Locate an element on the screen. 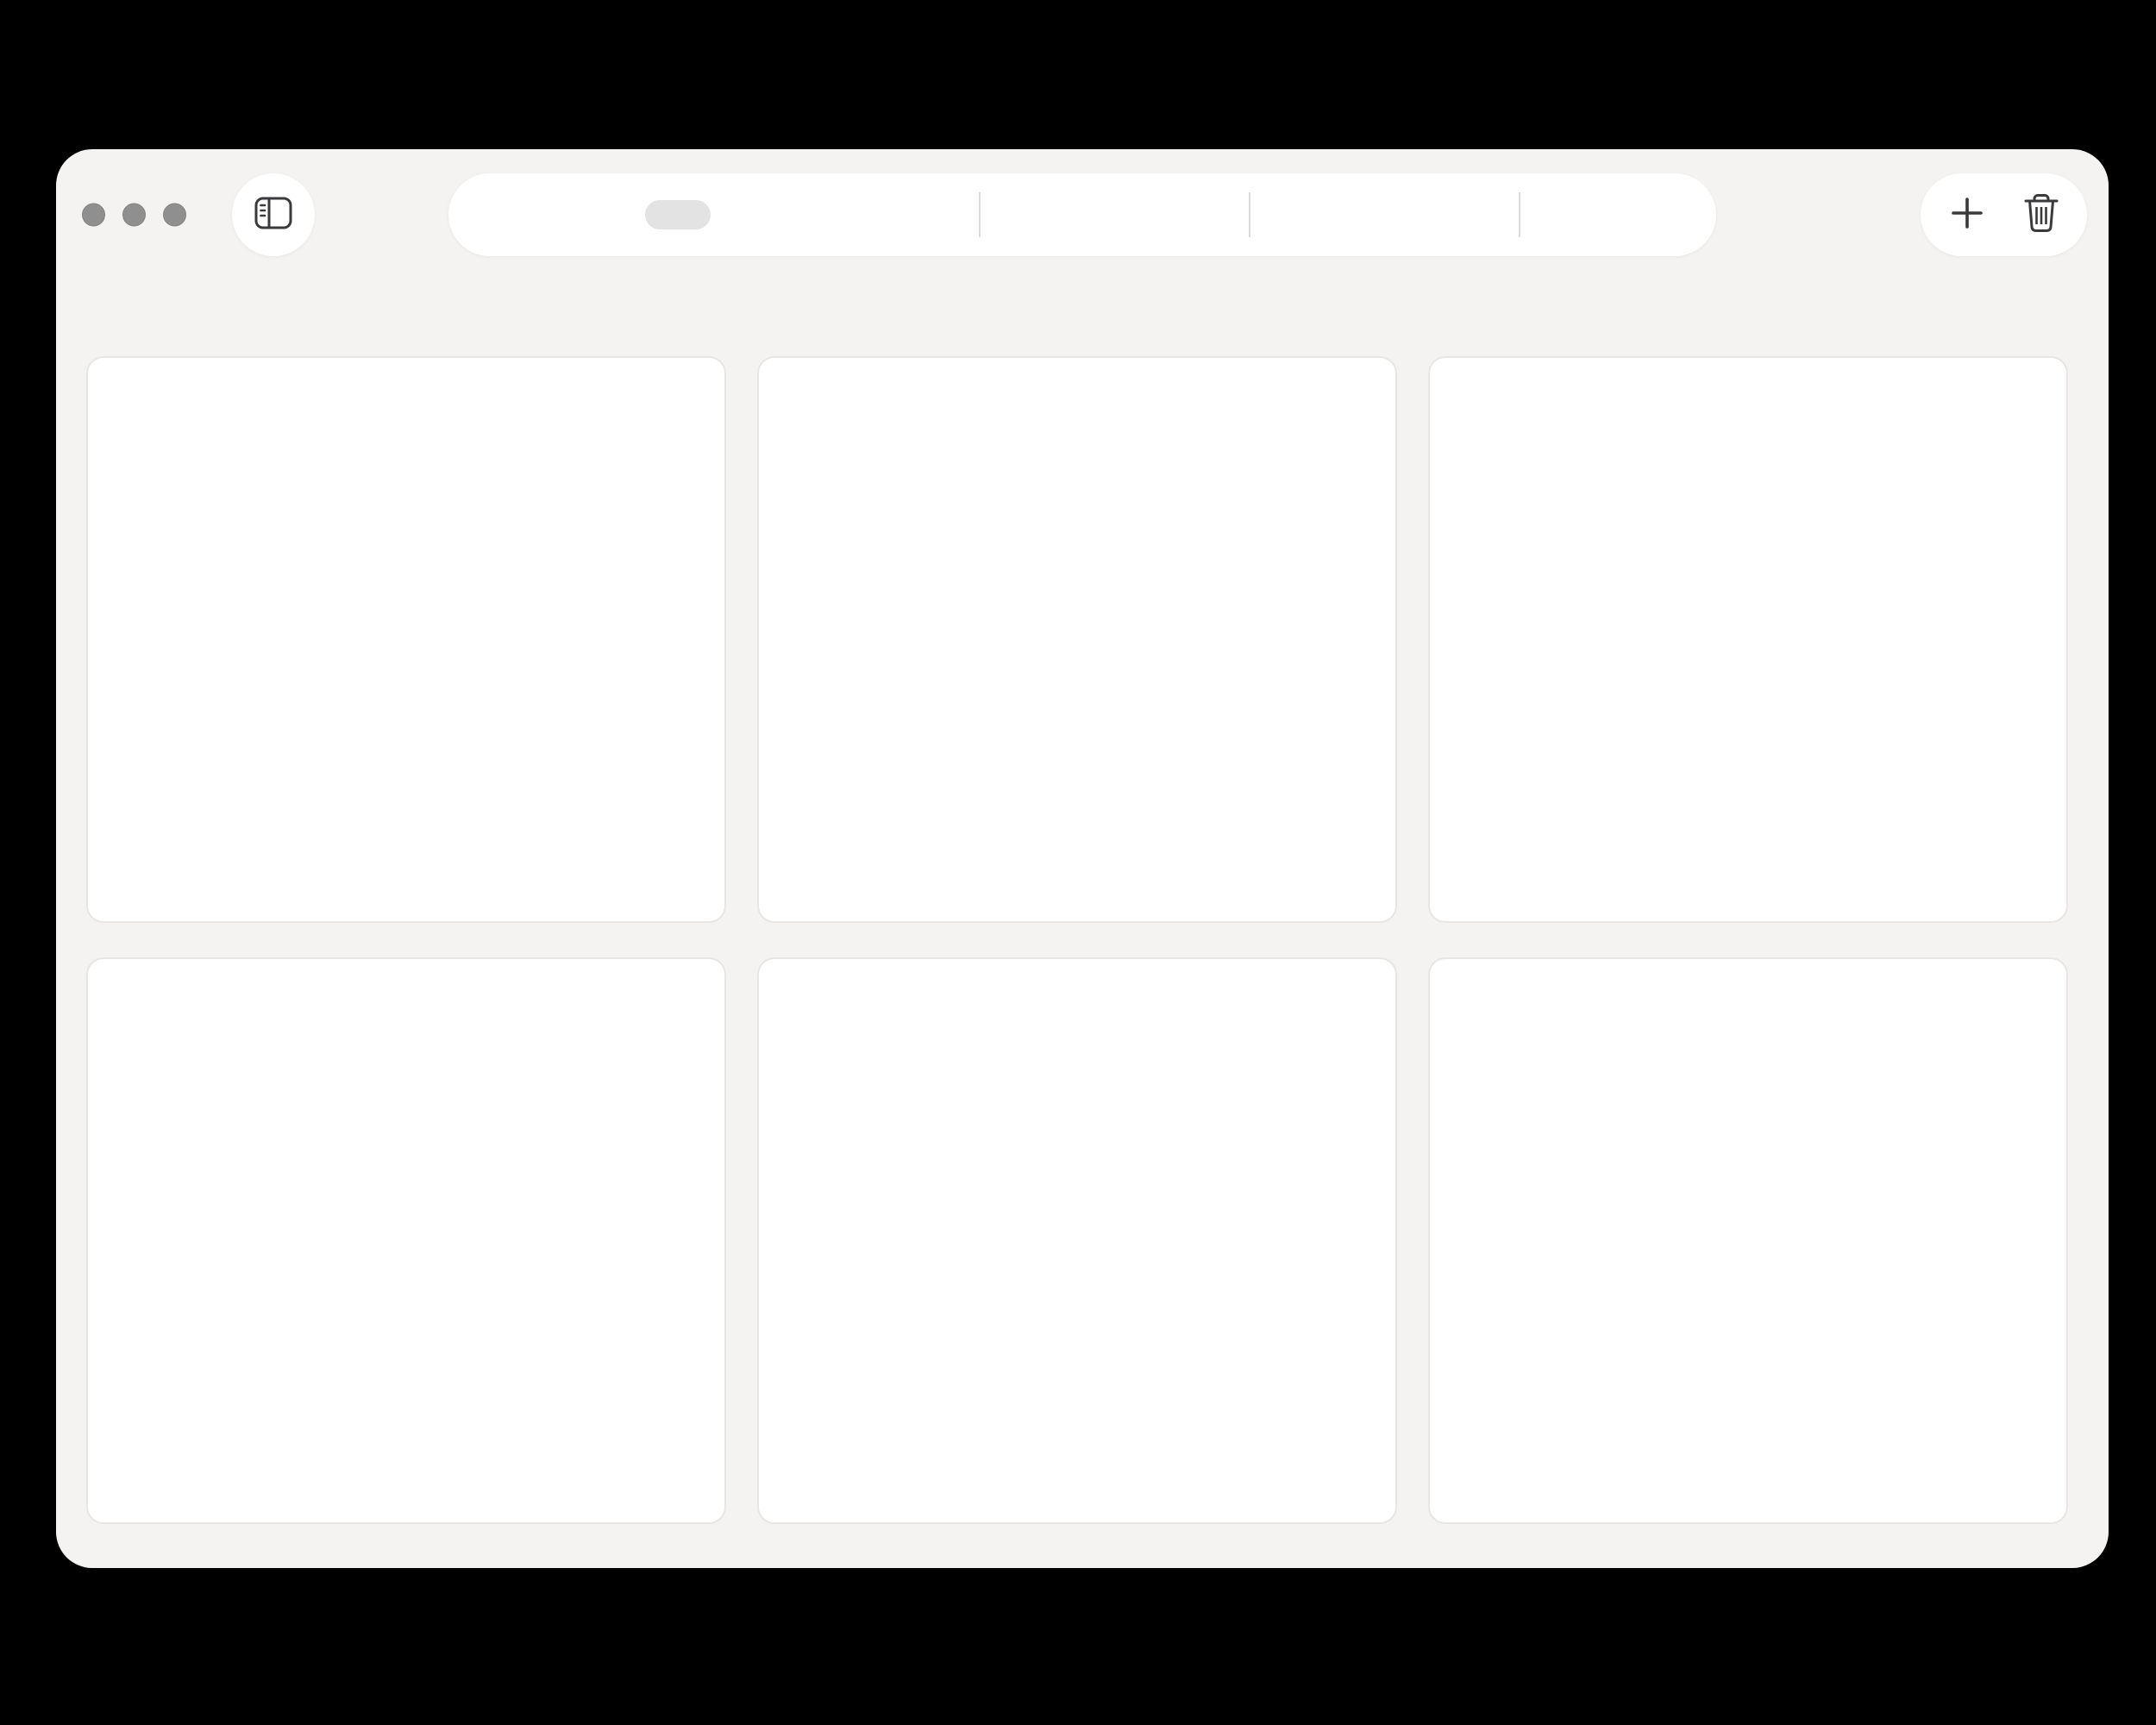 The image size is (2156, 1725). tab-tracker is located at coordinates (677, 215).